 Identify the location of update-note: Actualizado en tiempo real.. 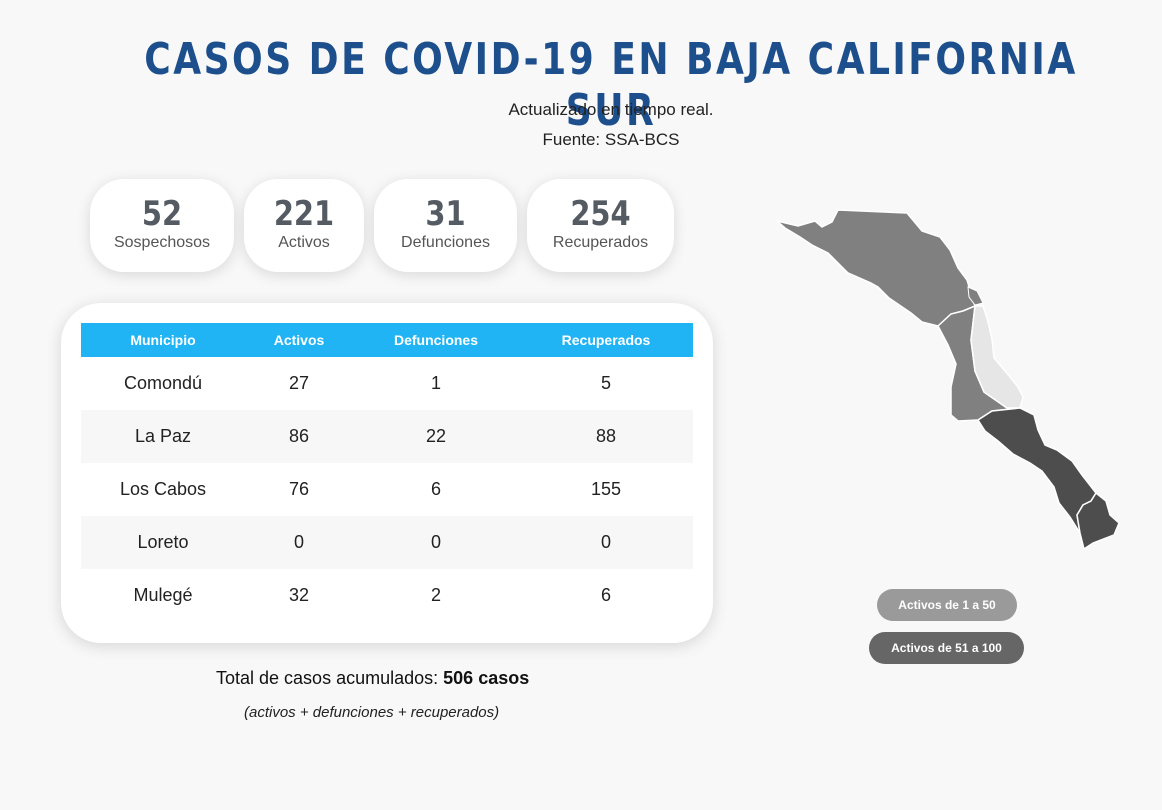
(611, 109).